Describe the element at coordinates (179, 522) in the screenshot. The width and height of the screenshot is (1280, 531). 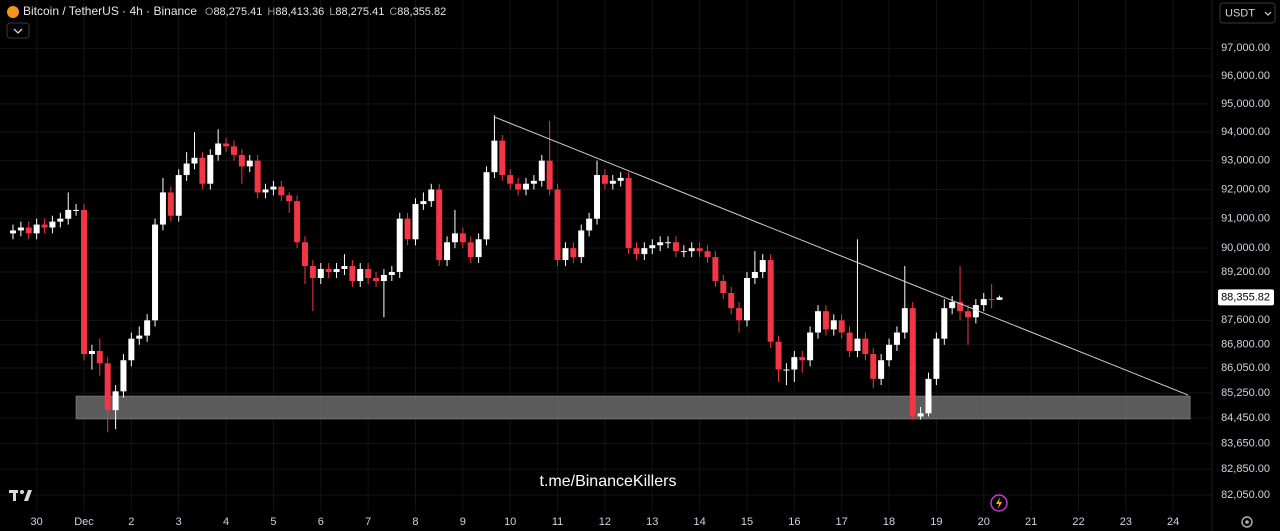
I see `x-tick-label: 3` at that location.